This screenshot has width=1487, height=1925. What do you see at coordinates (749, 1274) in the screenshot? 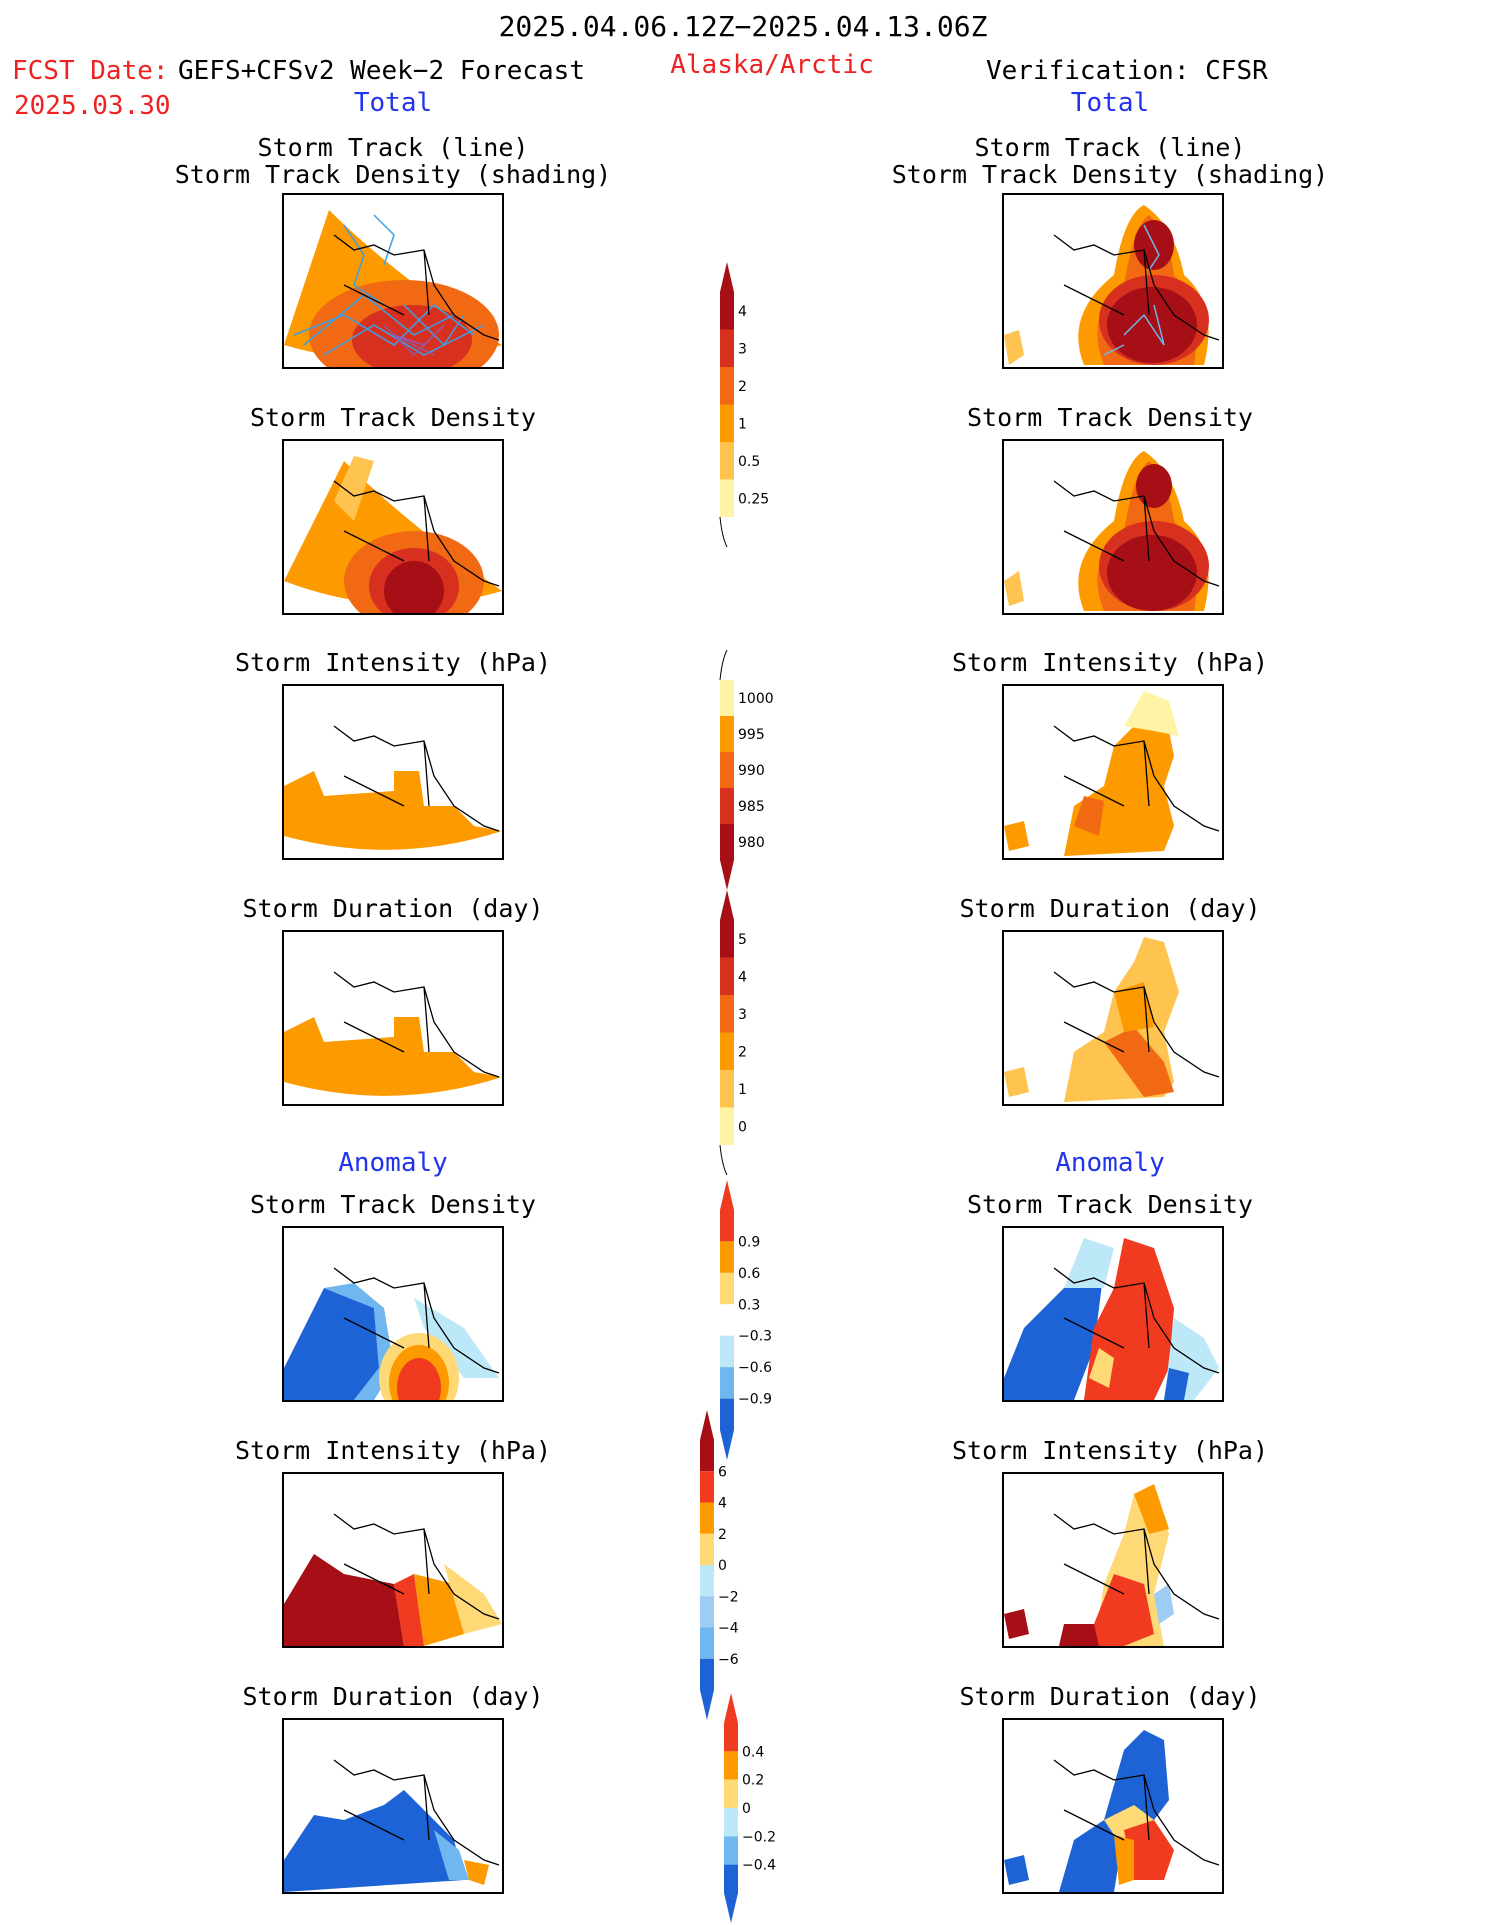
I see `density_anom-label-1: 0.6` at bounding box center [749, 1274].